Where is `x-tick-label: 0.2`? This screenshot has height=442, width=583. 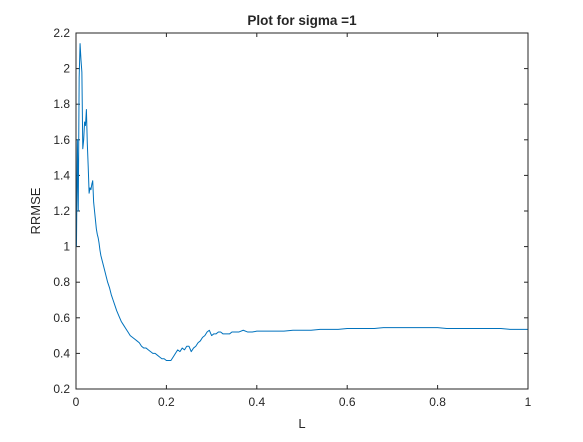
x-tick-label: 0.2 is located at coordinates (166, 402).